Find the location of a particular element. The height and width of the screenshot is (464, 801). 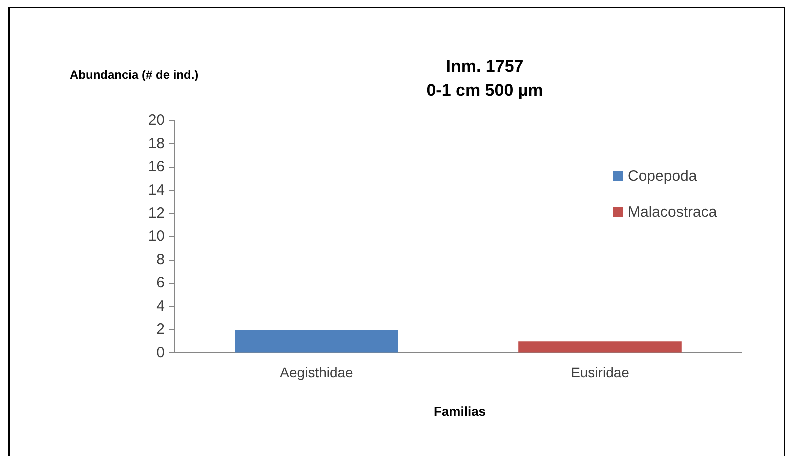

x-tick-label: Aegisthidae is located at coordinates (317, 372).